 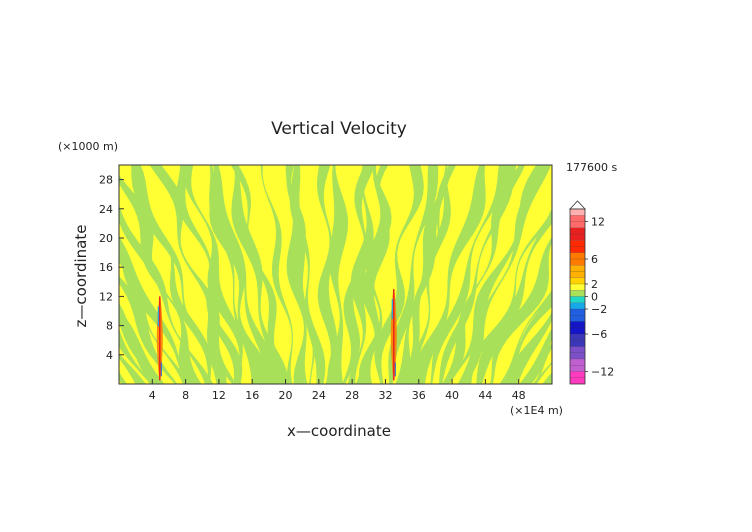 I want to click on chart-title: Vertical Velocity, so click(x=339, y=129).